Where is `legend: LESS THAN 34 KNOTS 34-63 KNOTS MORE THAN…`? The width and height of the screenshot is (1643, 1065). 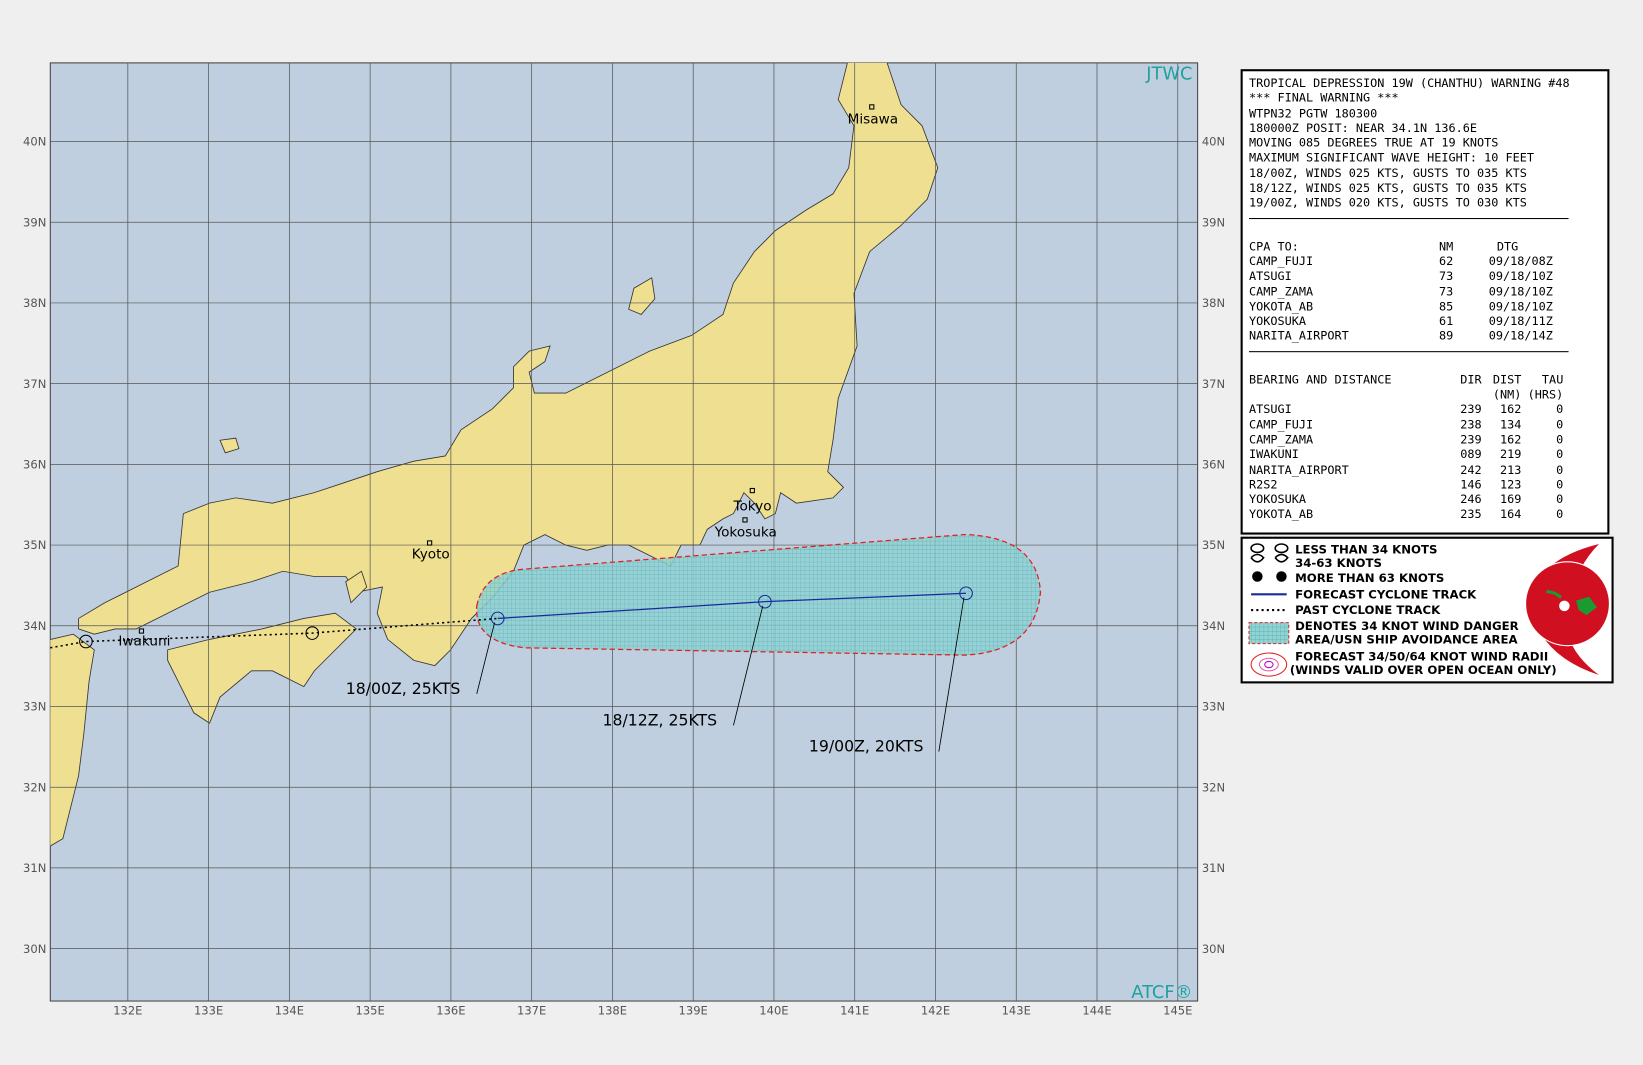
legend: LESS THAN 34 KNOTS 34-63 KNOTS MORE THAN… is located at coordinates (1427, 610).